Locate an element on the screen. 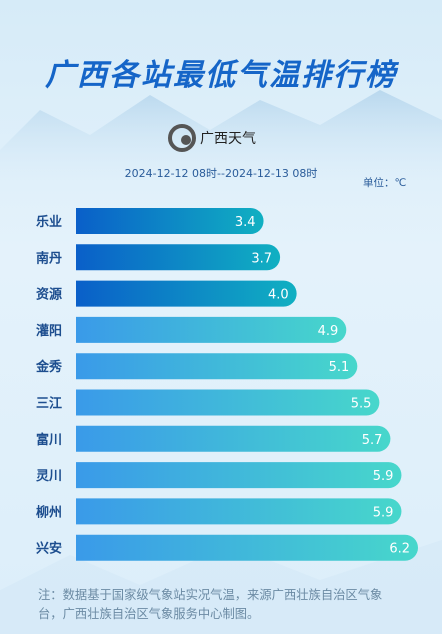  category-label: 金秀 is located at coordinates (49, 367).